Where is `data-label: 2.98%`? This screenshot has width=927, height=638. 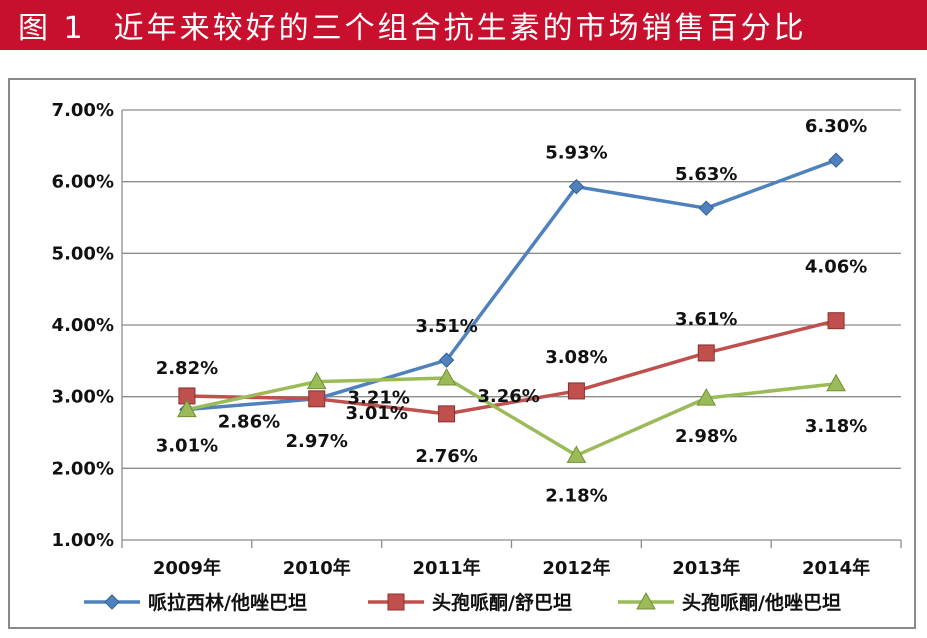
data-label: 2.98% is located at coordinates (706, 436).